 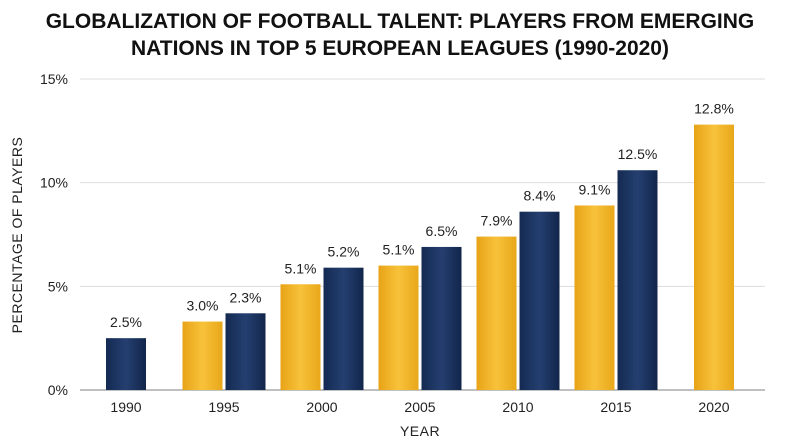 I want to click on data-label: 3.0%, so click(x=203, y=306).